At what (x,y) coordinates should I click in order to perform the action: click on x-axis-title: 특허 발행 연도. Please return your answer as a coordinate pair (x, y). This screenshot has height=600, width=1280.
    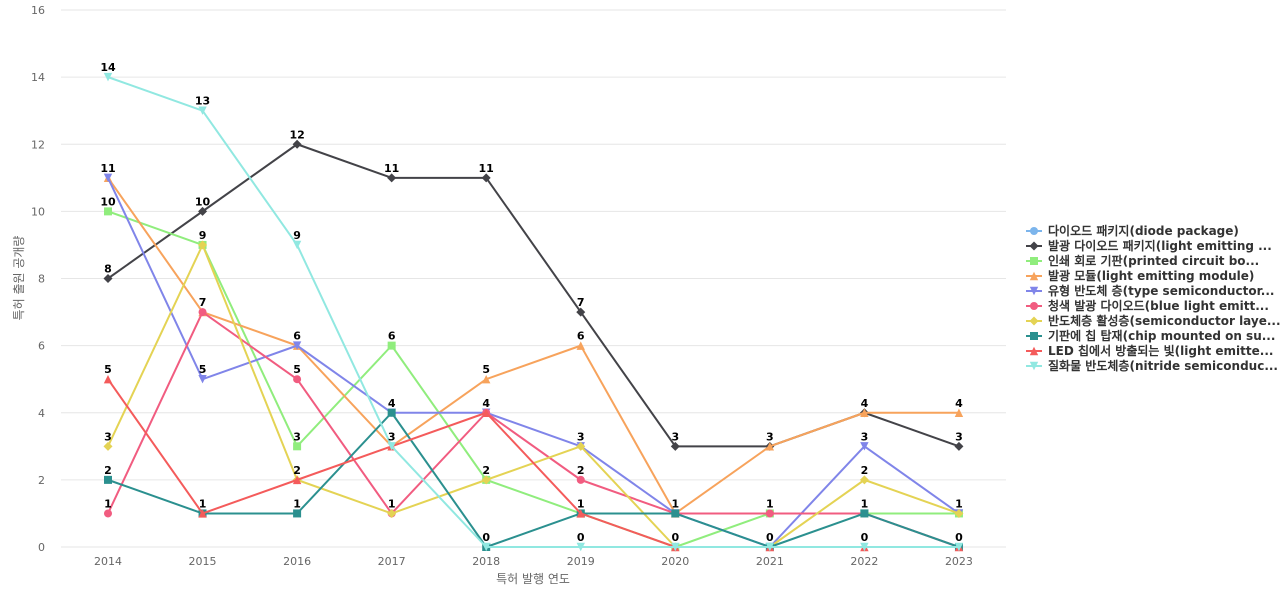
    Looking at the image, I should click on (533, 578).